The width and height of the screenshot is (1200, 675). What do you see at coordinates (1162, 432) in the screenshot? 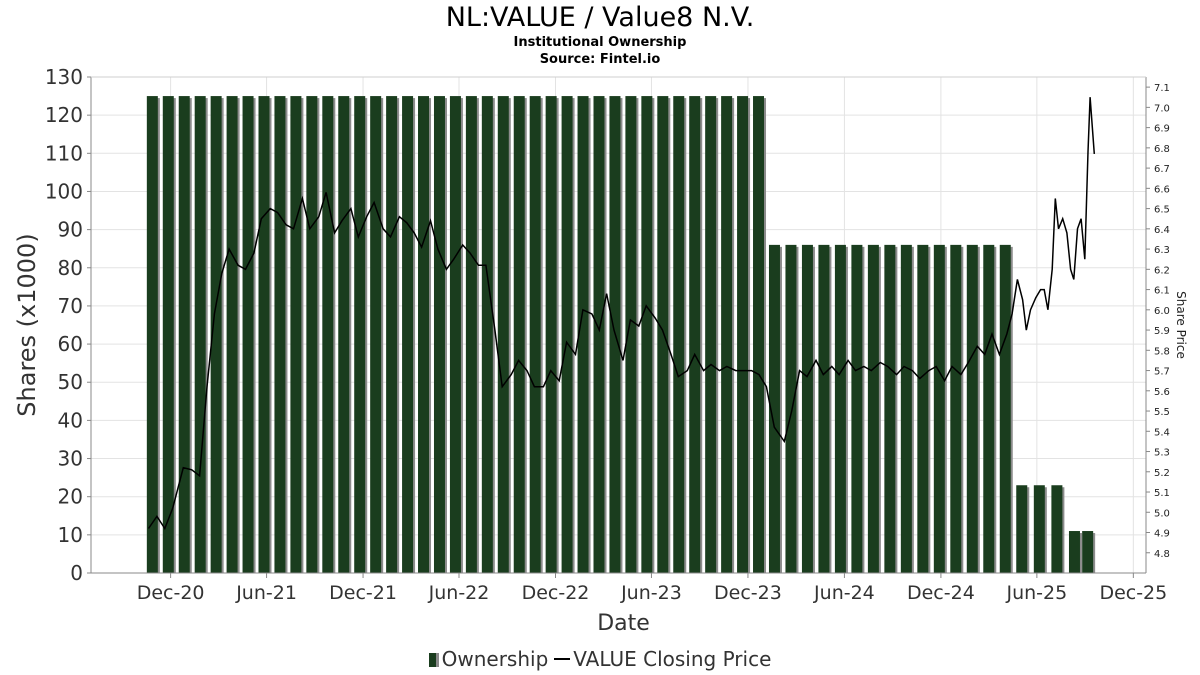
I see `y2-tick-label: 5.4` at bounding box center [1162, 432].